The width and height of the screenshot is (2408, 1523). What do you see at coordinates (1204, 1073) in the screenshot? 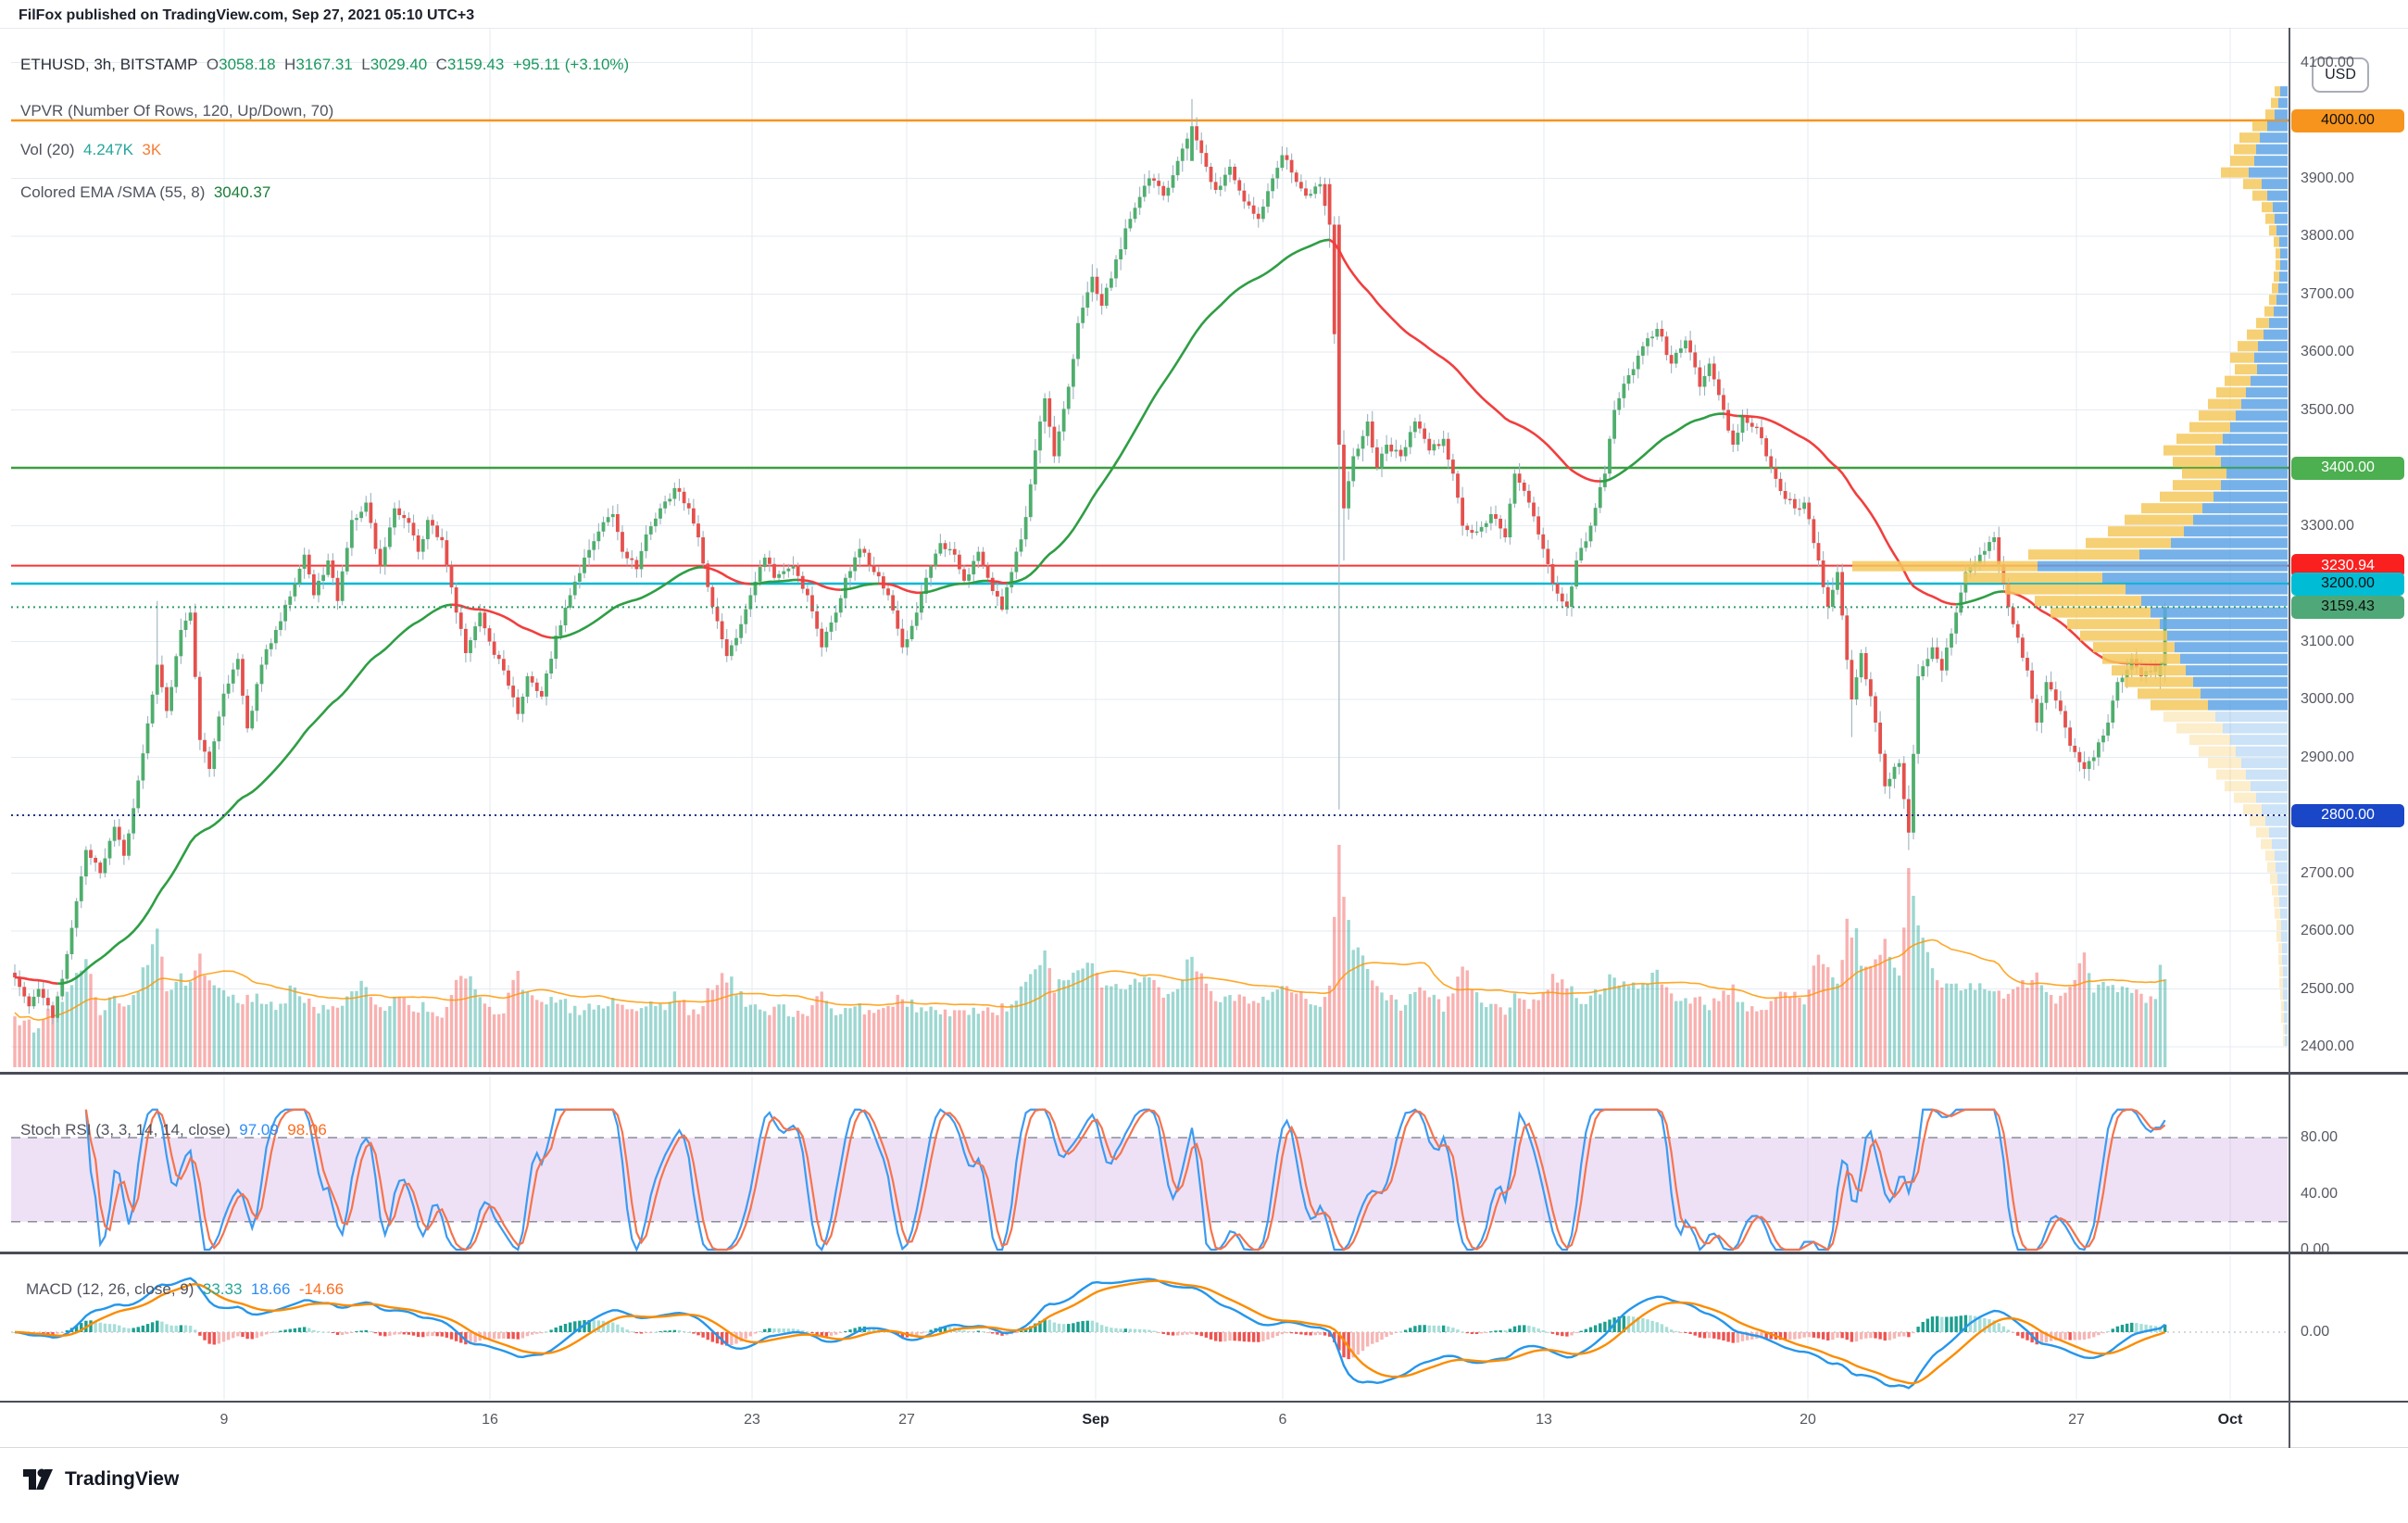
I see `separator-main-stoch` at bounding box center [1204, 1073].